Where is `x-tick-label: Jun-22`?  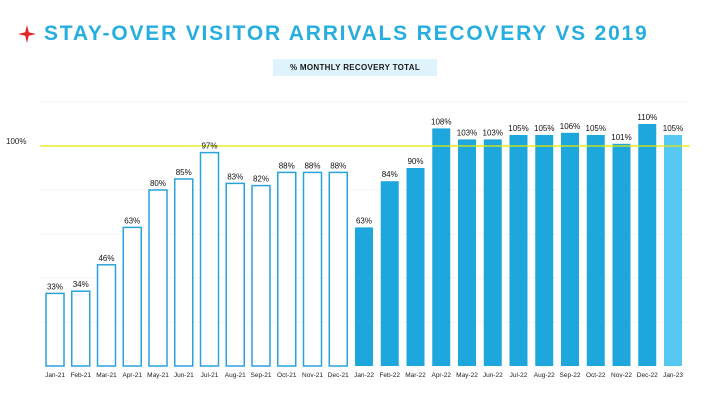
x-tick-label: Jun-22 is located at coordinates (493, 375).